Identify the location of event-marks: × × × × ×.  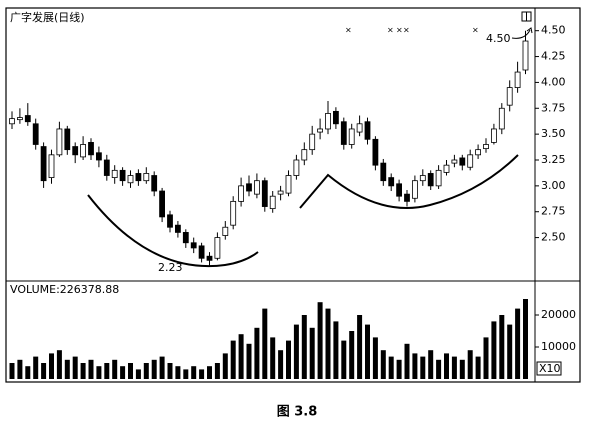
(412, 30).